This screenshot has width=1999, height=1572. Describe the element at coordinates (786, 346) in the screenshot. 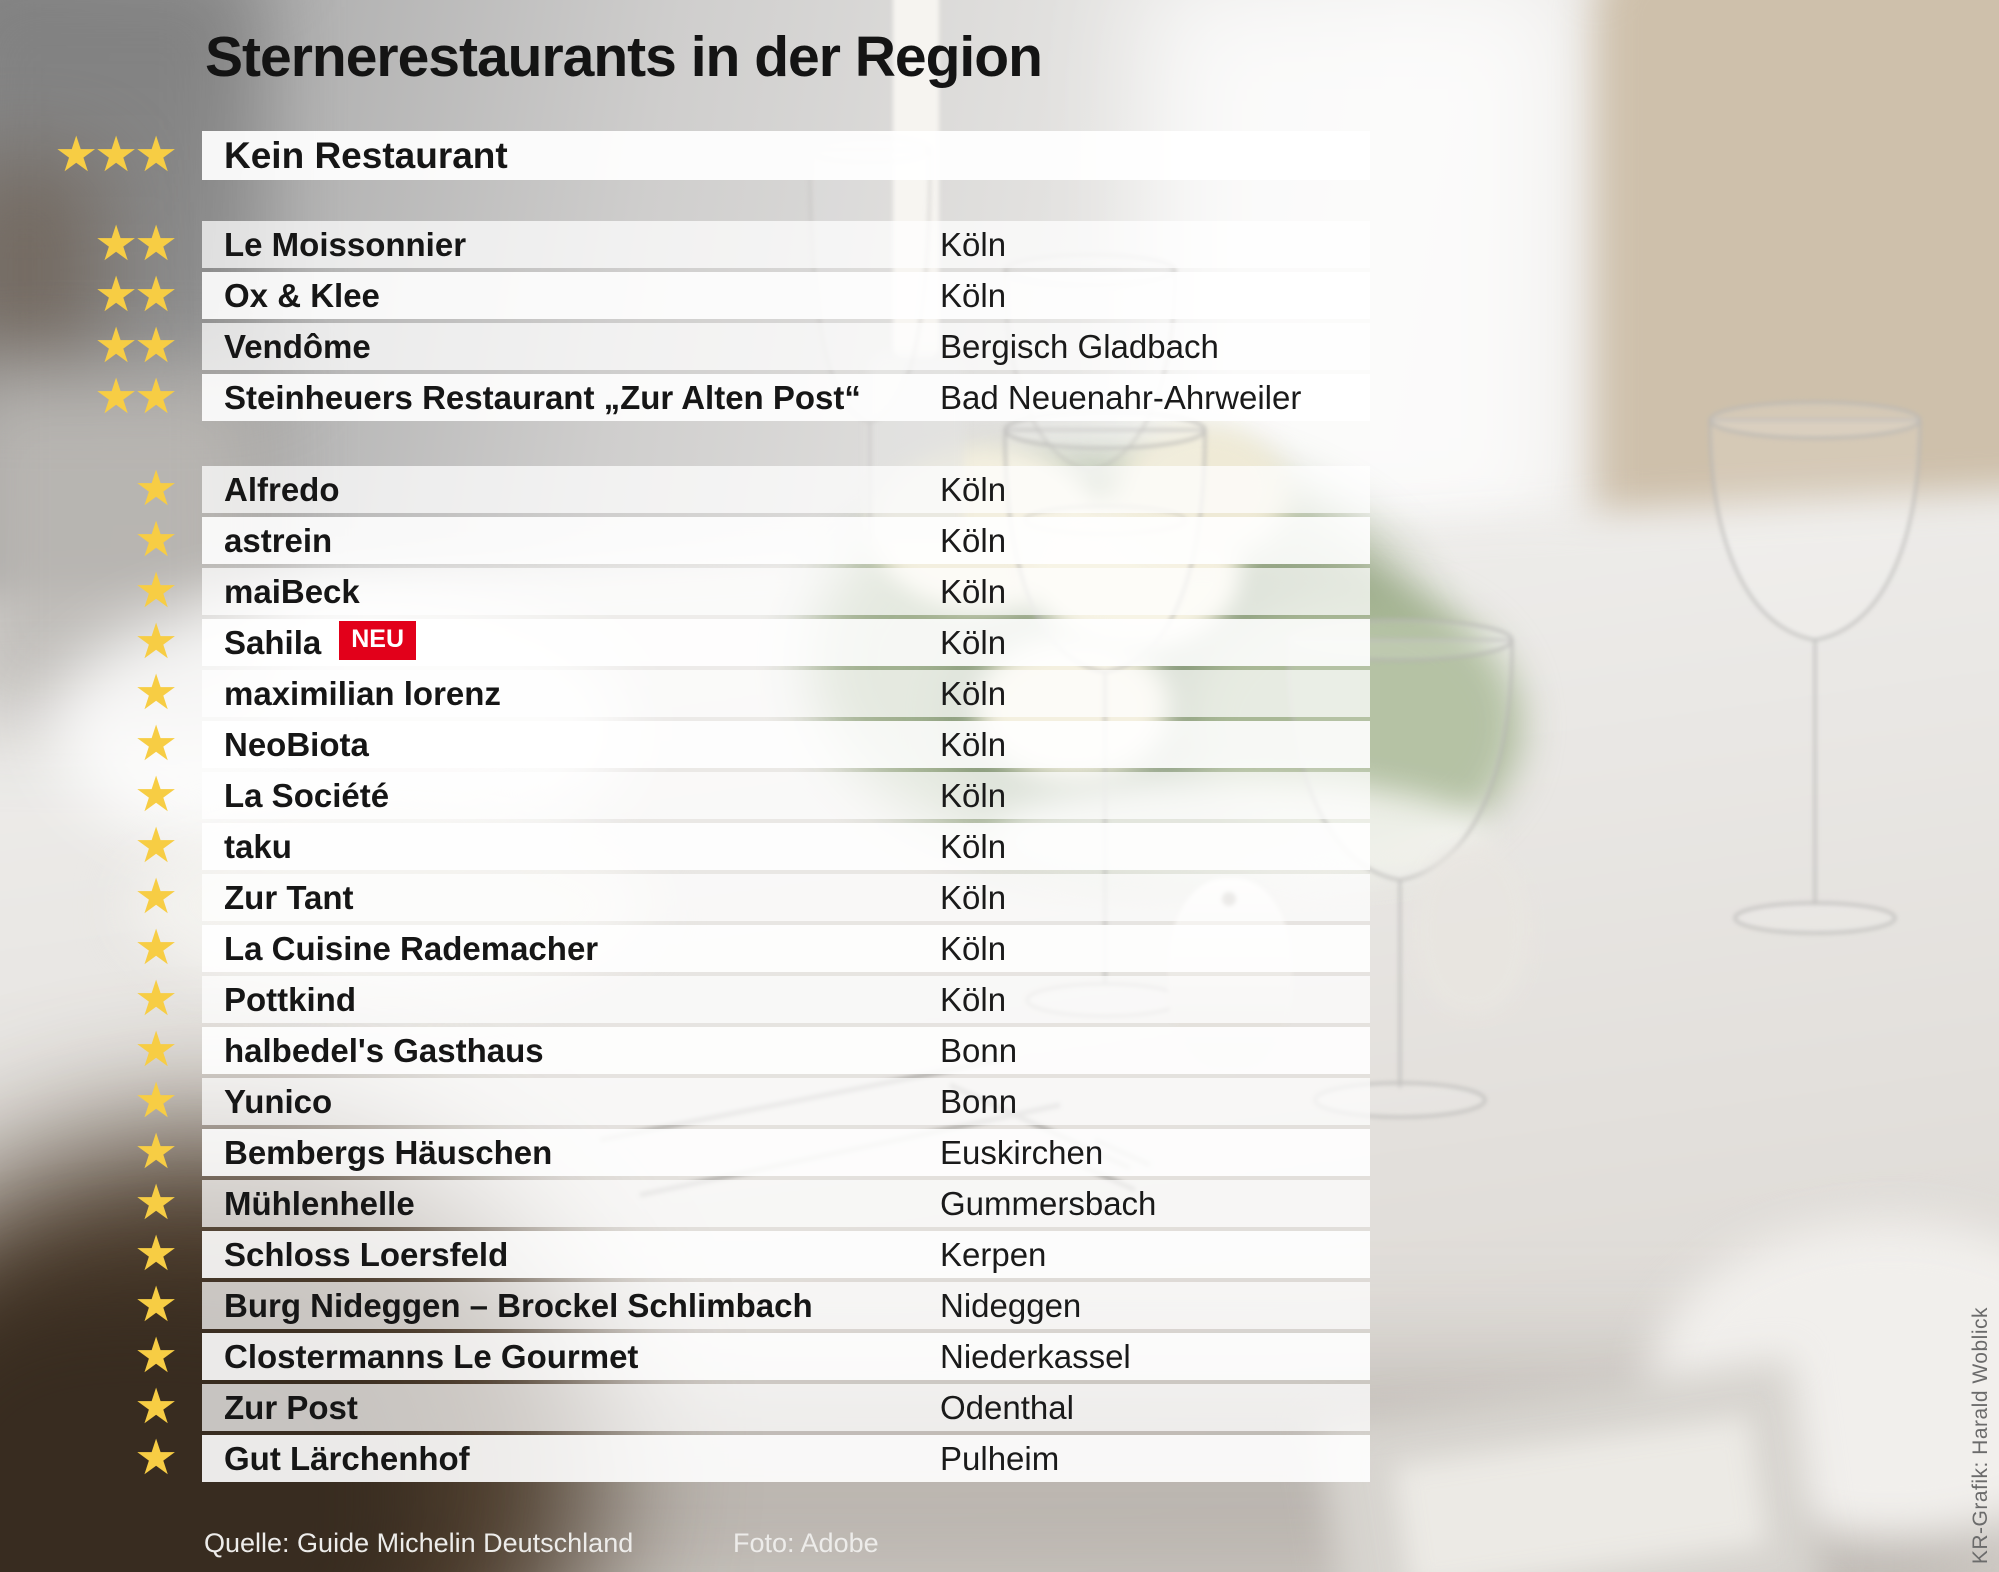

I see `row-band: Vendôme Bergisch Gladbach` at that location.